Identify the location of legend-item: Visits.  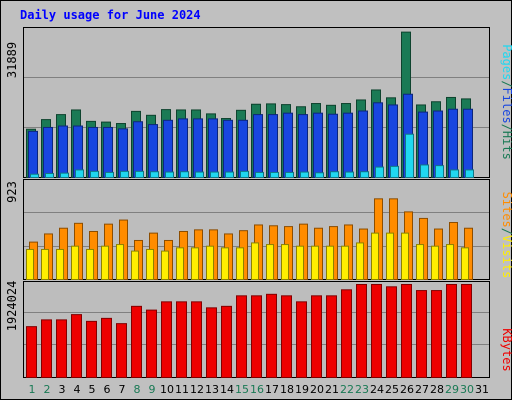
(506, 256).